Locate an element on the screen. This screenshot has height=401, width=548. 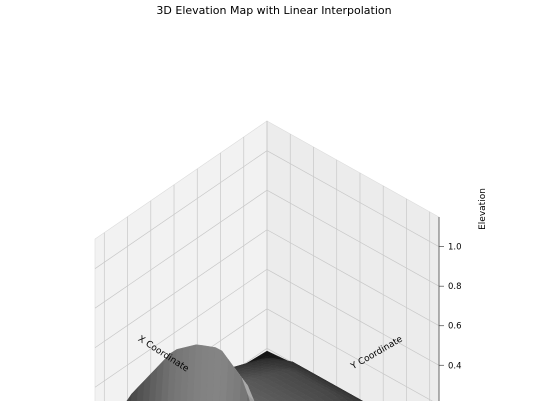
z-tick-label: 0.4 is located at coordinates (455, 366).